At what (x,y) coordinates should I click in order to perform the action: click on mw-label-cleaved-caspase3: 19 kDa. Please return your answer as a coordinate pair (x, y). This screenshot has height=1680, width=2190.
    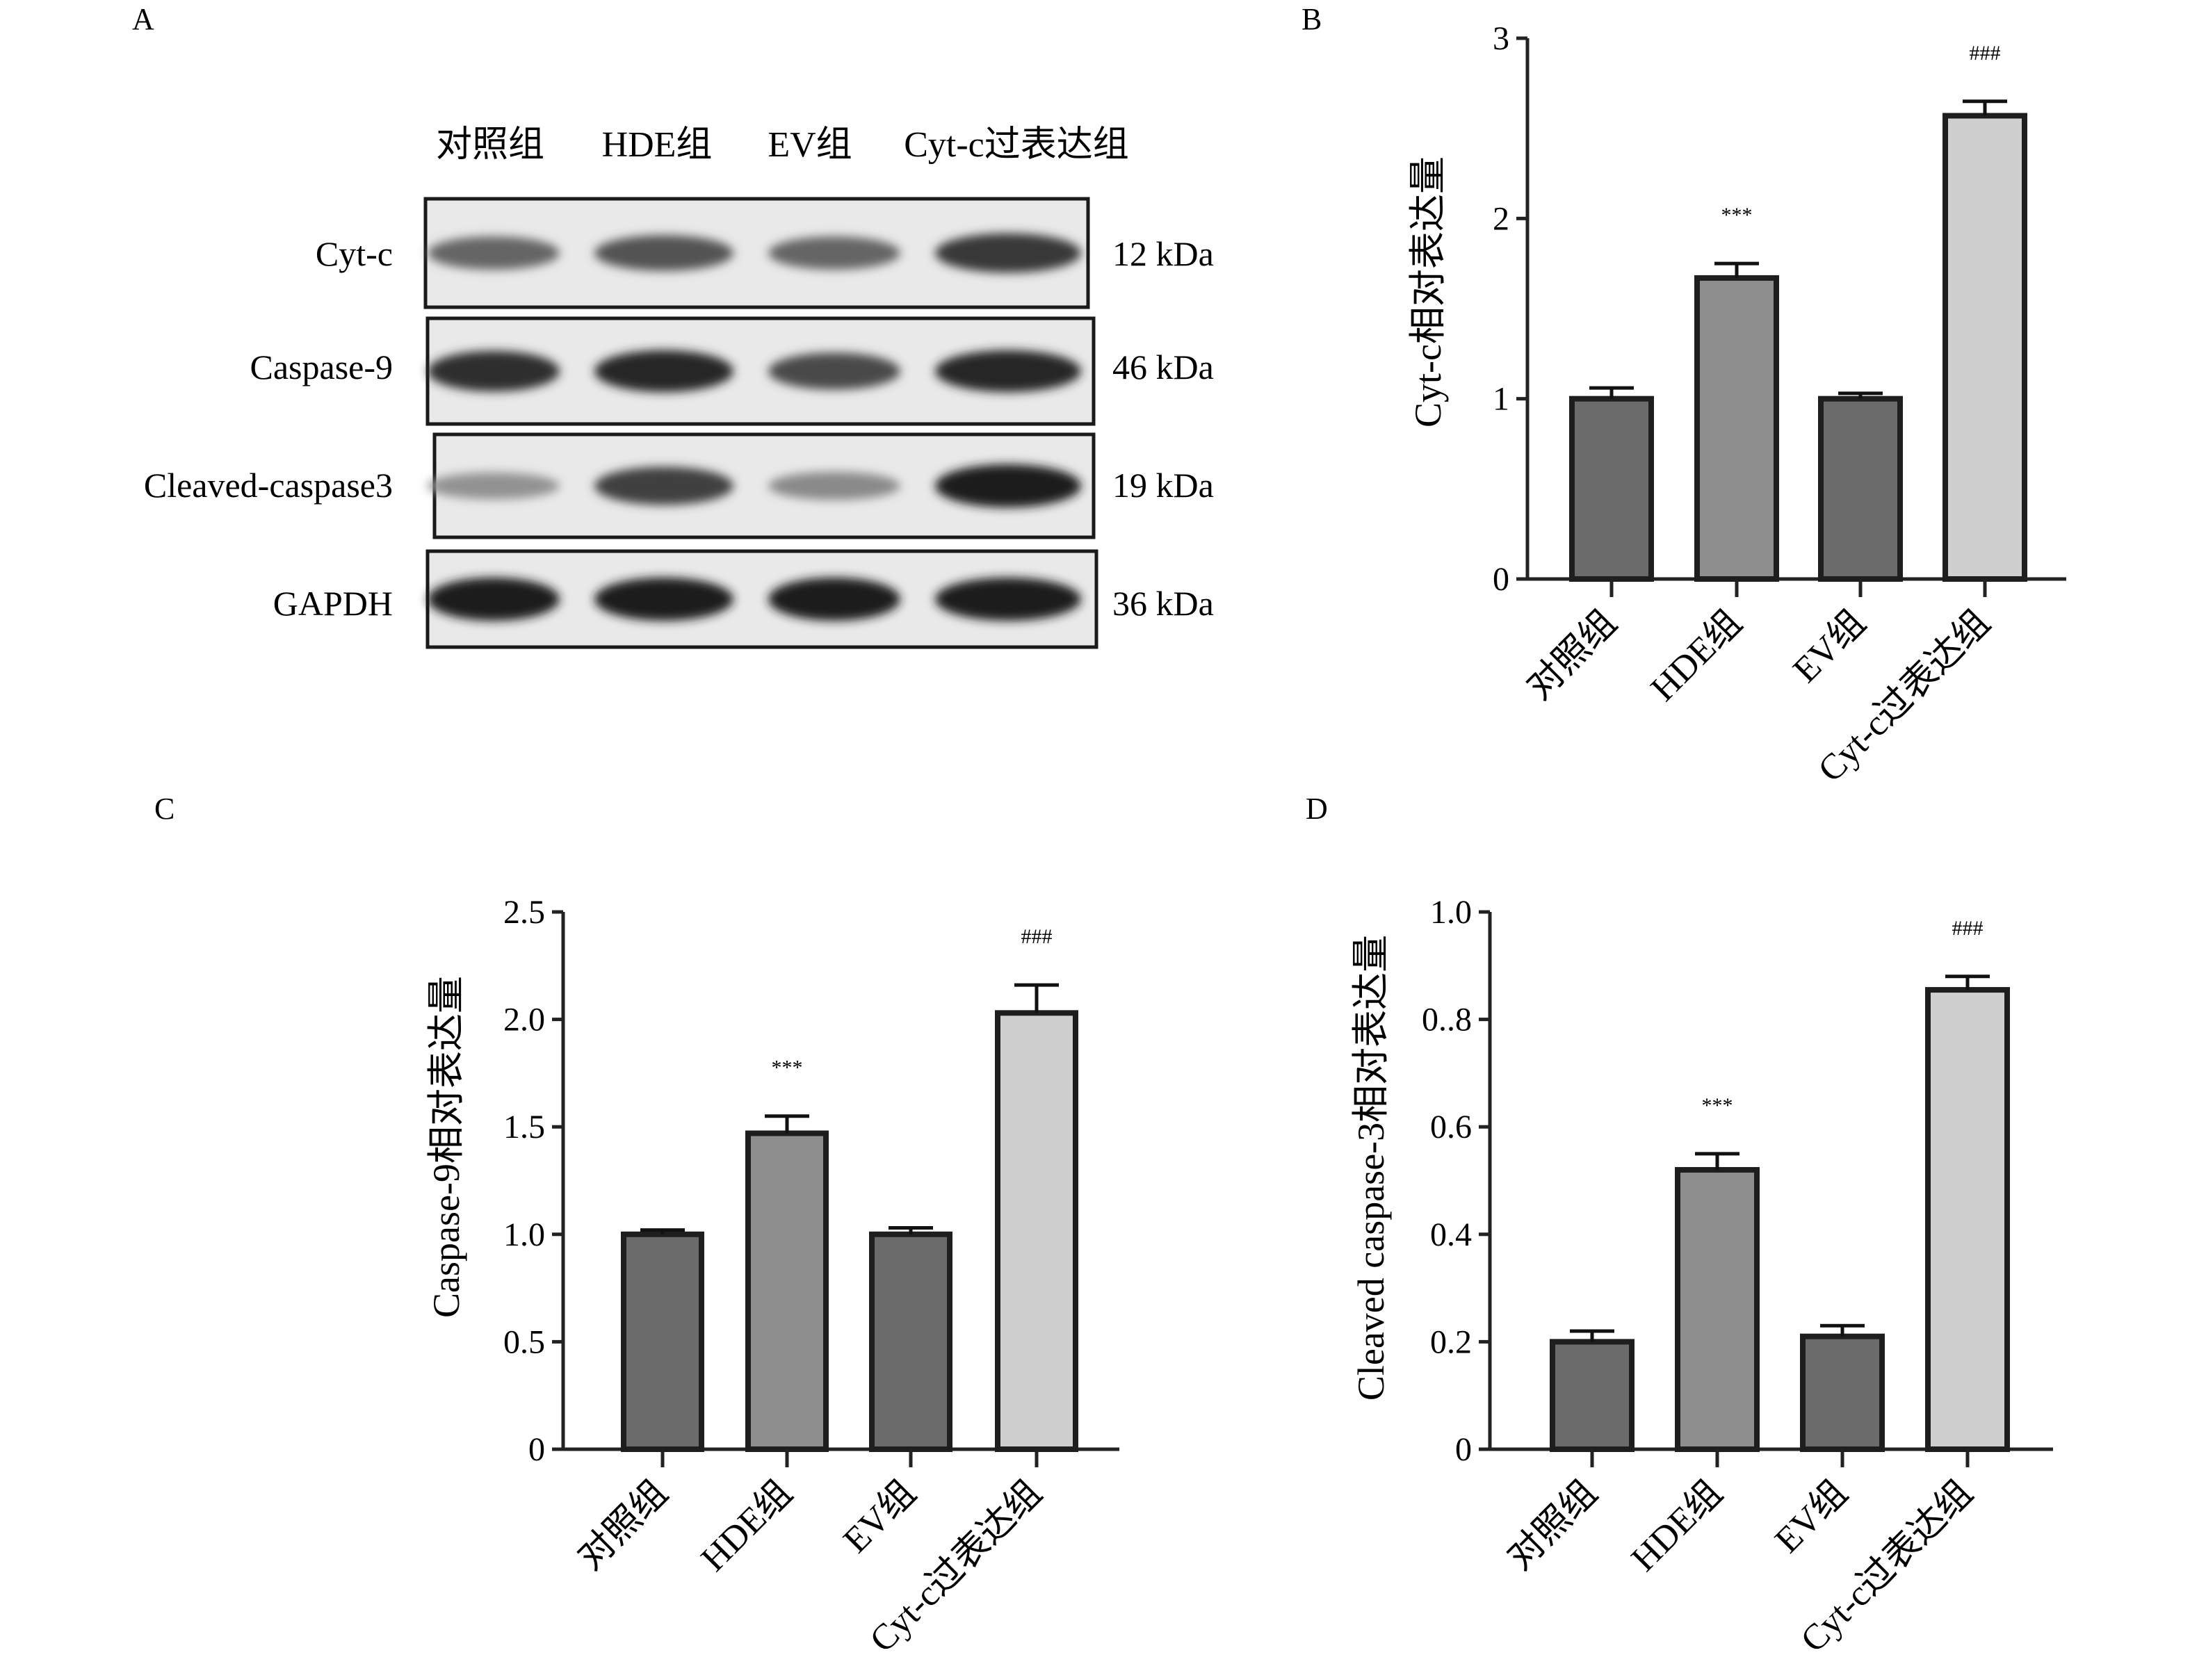
    Looking at the image, I should click on (1163, 486).